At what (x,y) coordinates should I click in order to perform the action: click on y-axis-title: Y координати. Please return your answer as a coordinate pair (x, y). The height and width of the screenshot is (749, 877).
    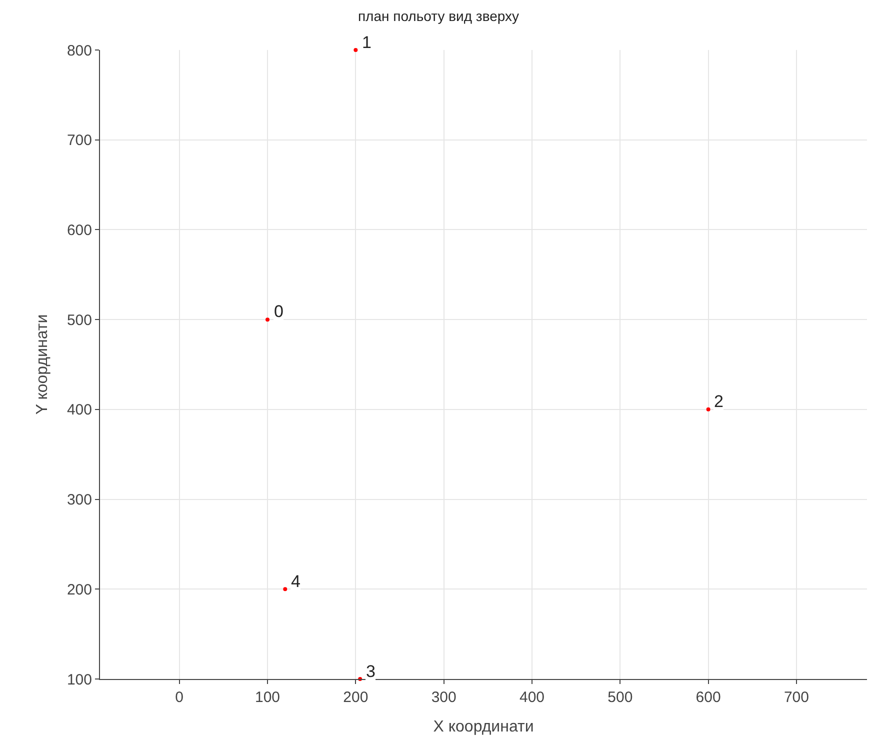
    Looking at the image, I should click on (42, 364).